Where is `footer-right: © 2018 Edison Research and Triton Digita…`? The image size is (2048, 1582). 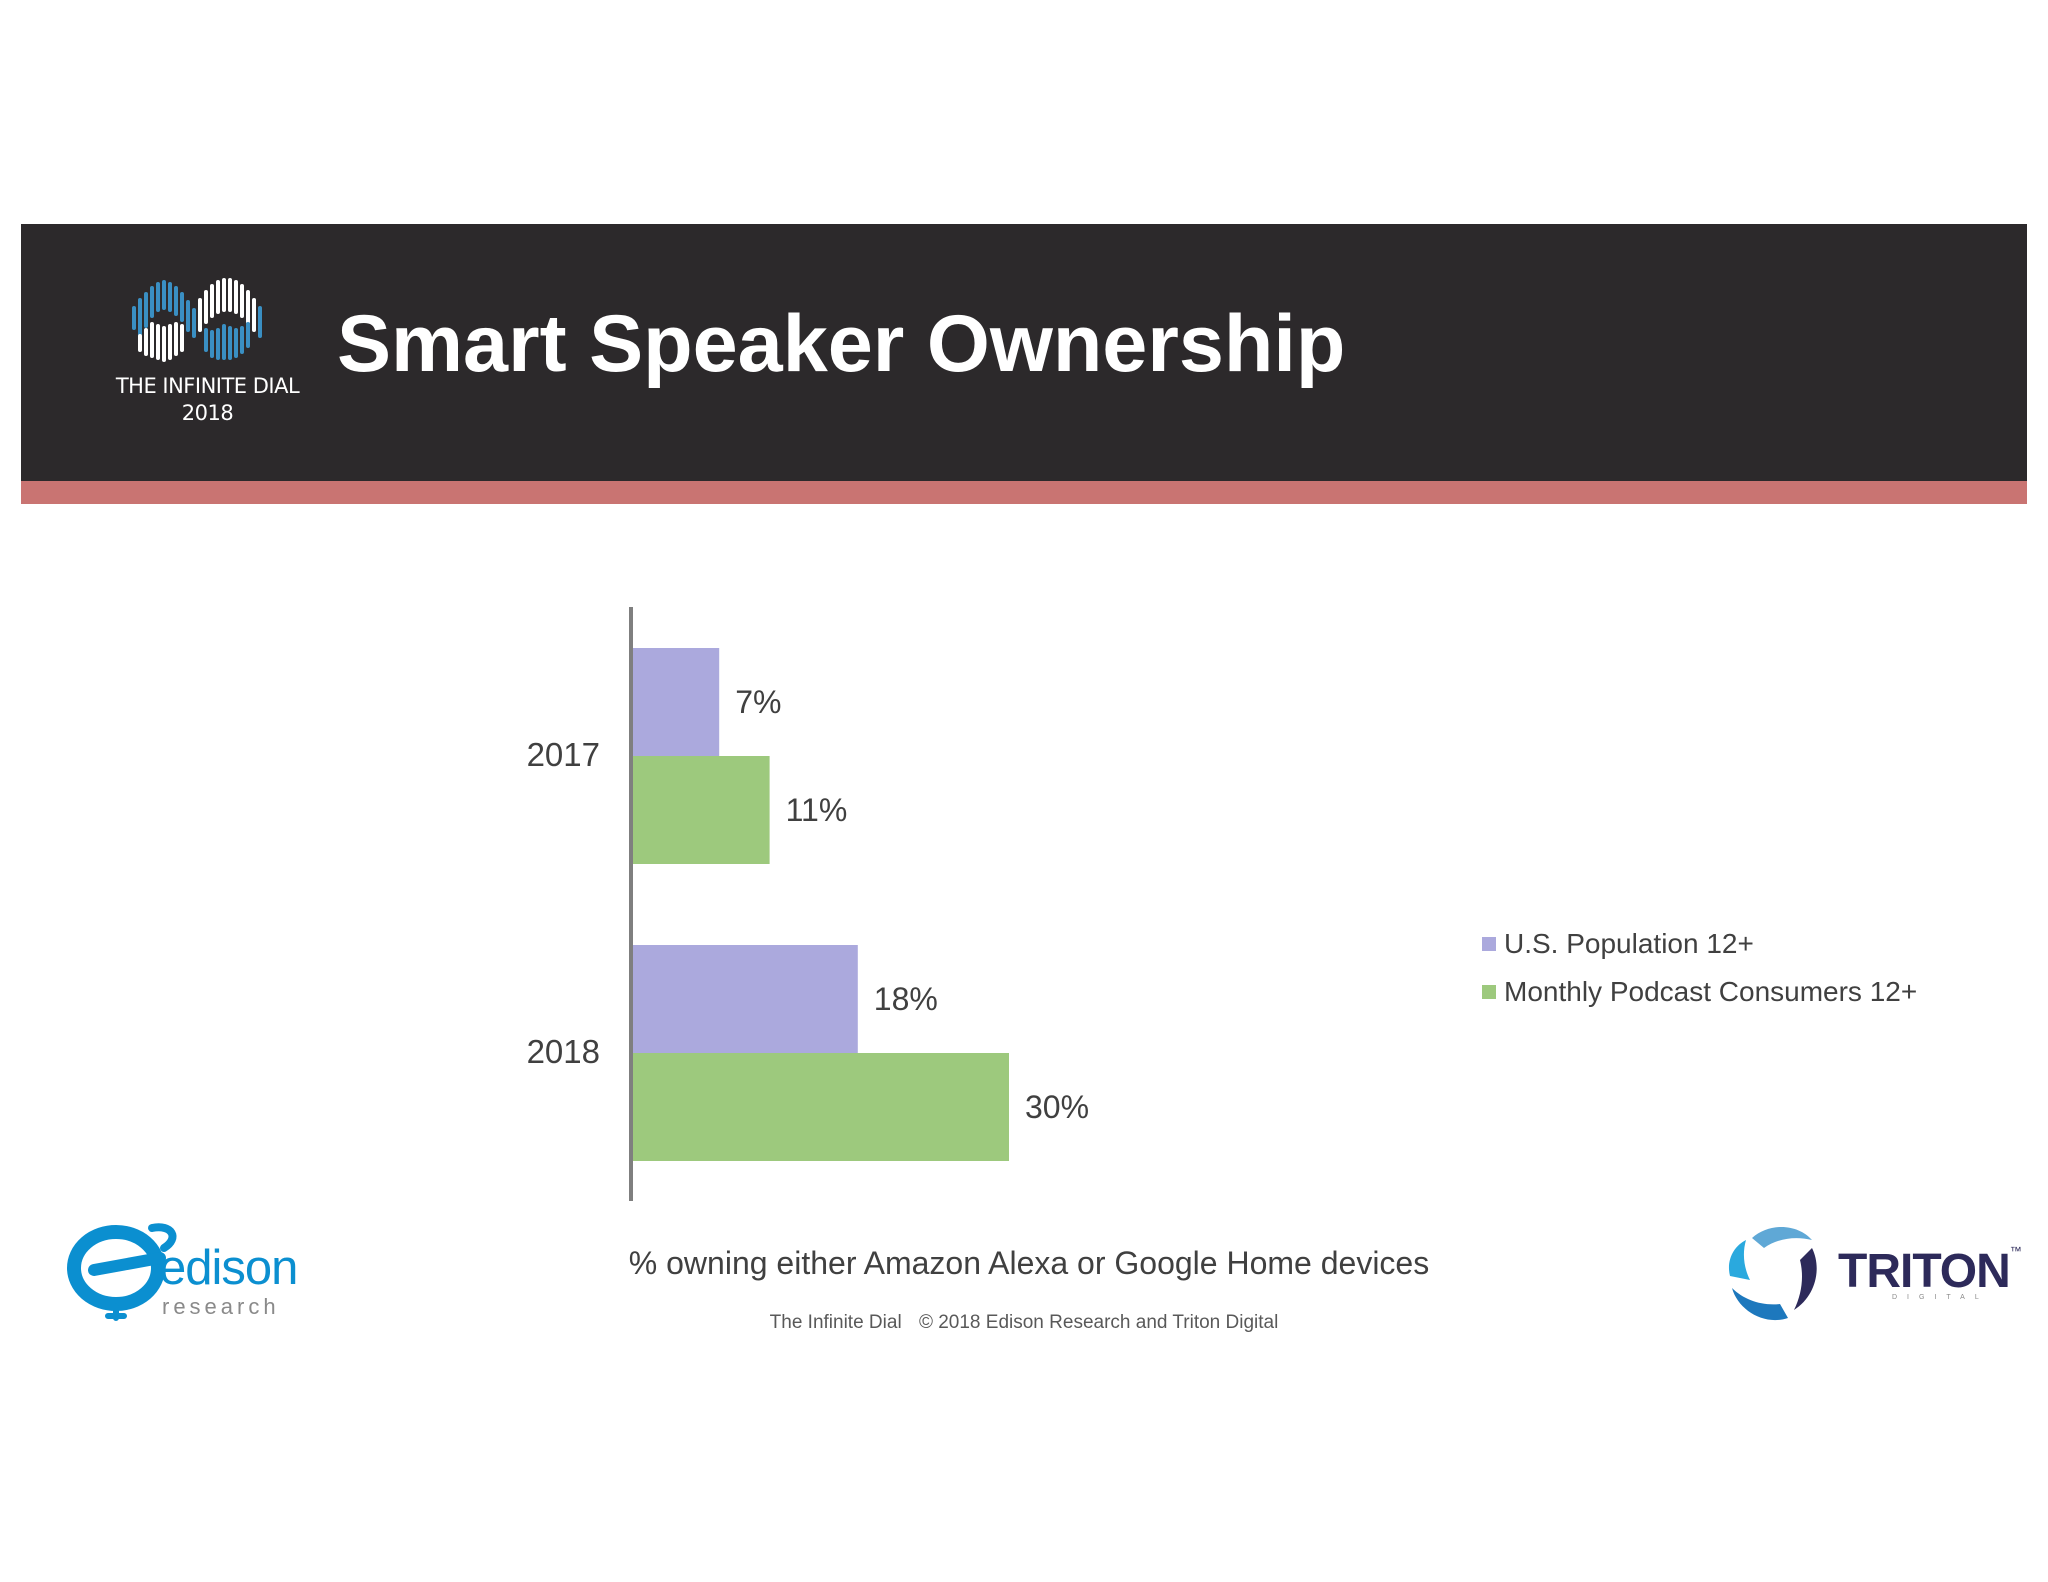 footer-right: © 2018 Edison Research and Triton Digita… is located at coordinates (1098, 1322).